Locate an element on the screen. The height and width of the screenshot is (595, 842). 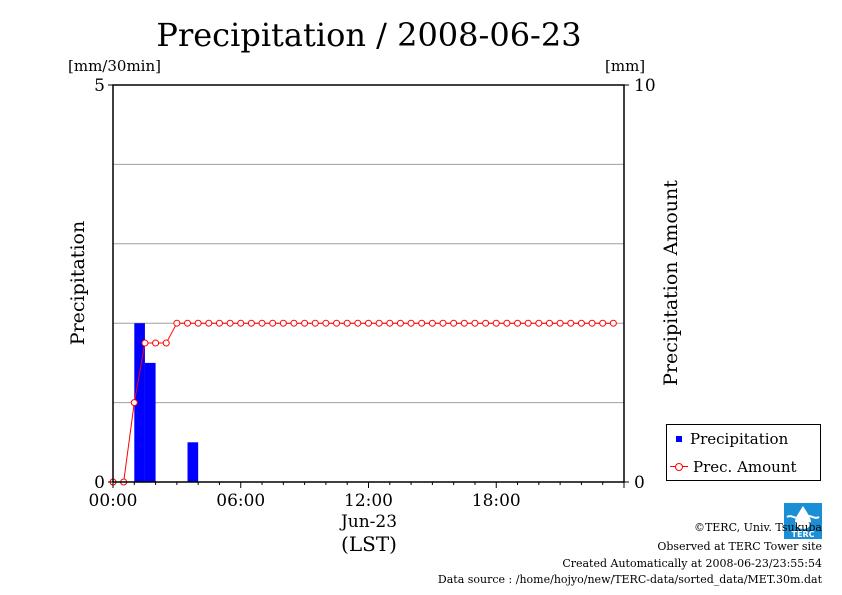
x-tick-label: 06:00 is located at coordinates (240, 501).